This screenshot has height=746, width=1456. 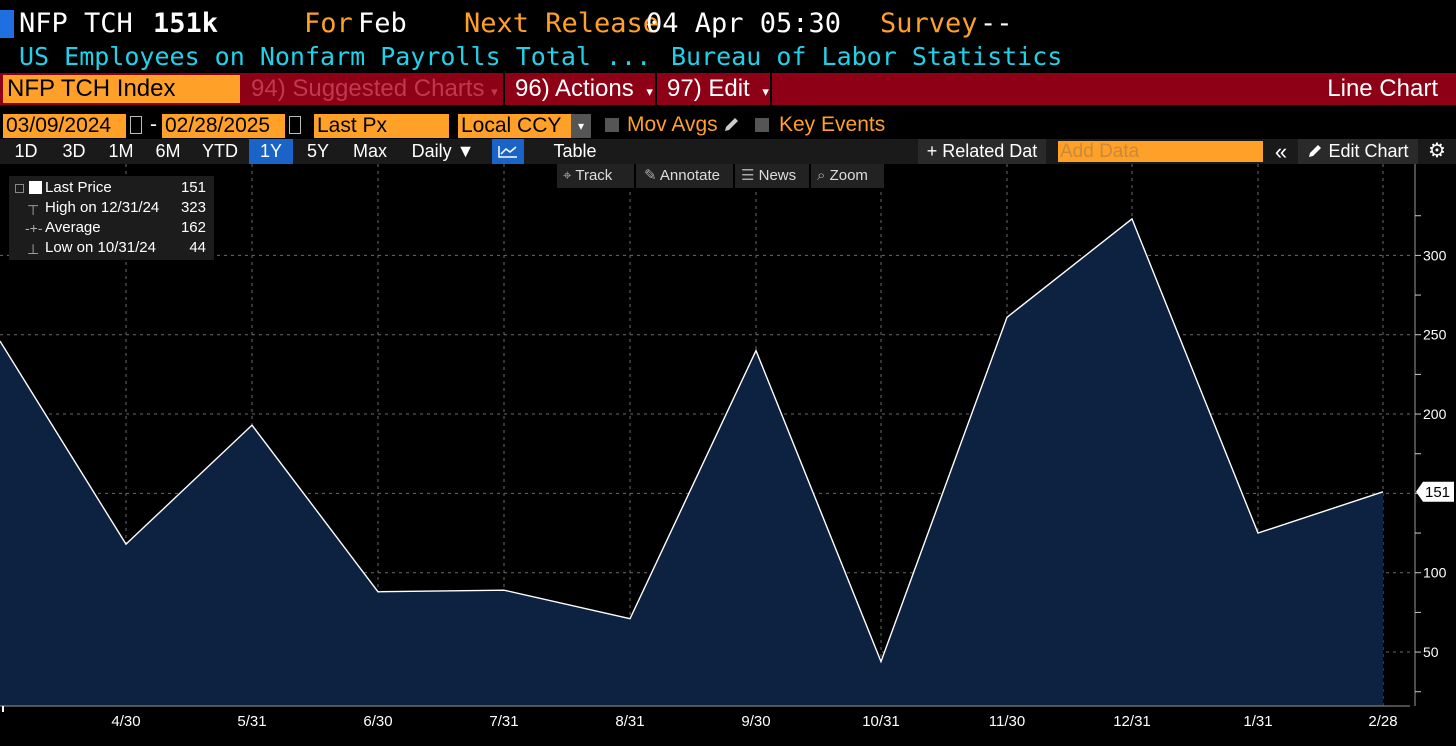 I want to click on collapse-icon, so click(x=19, y=188).